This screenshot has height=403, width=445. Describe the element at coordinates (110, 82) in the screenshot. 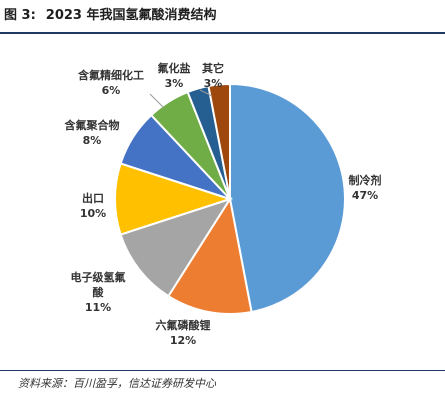

I see `slice-label: 含氟精细化工 6%` at that location.